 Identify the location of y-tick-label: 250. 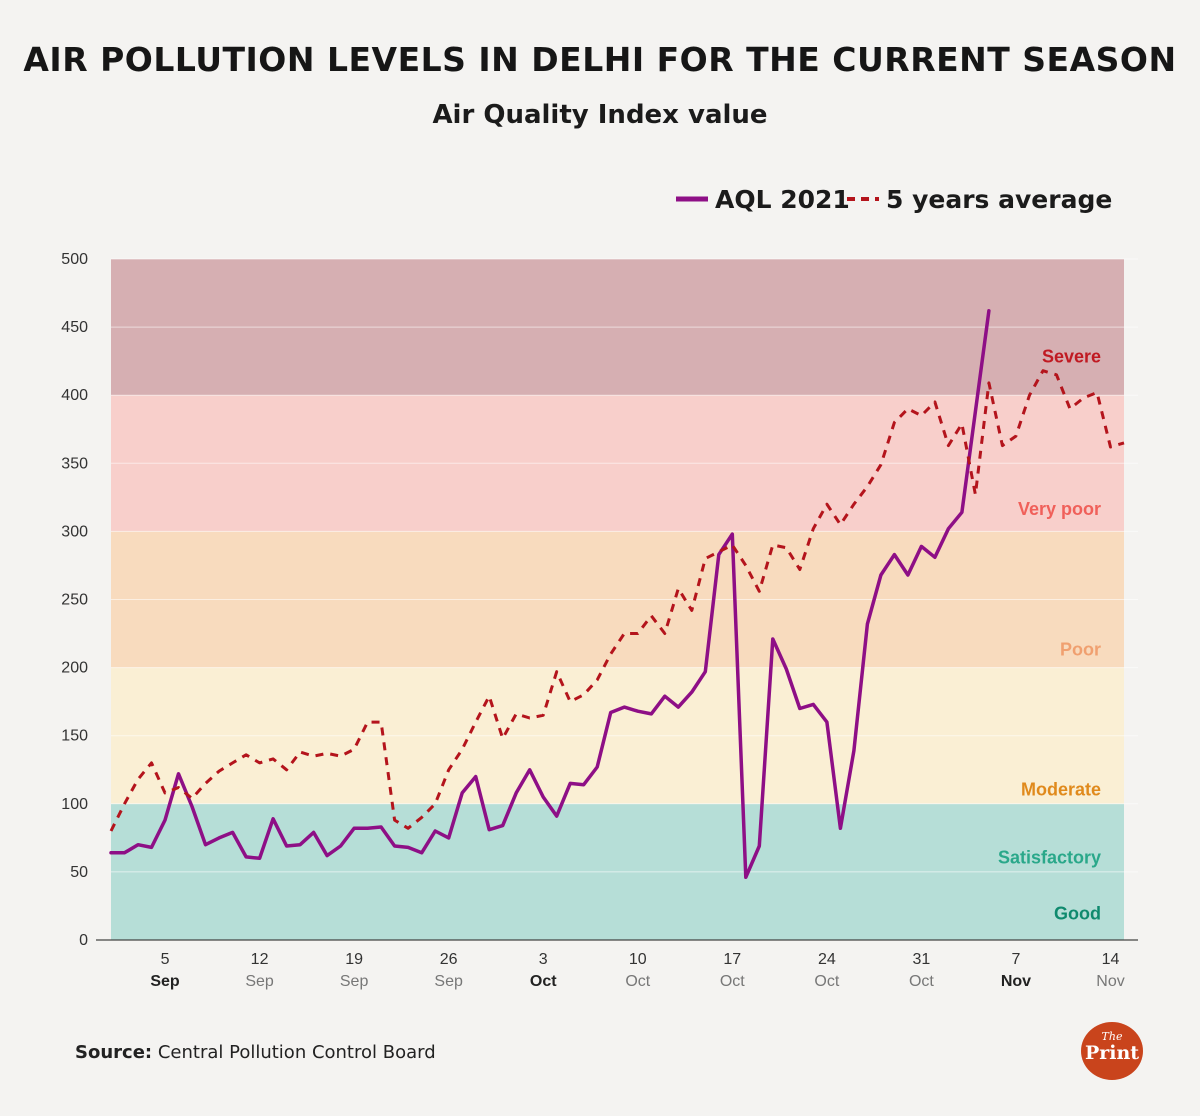
(74, 600).